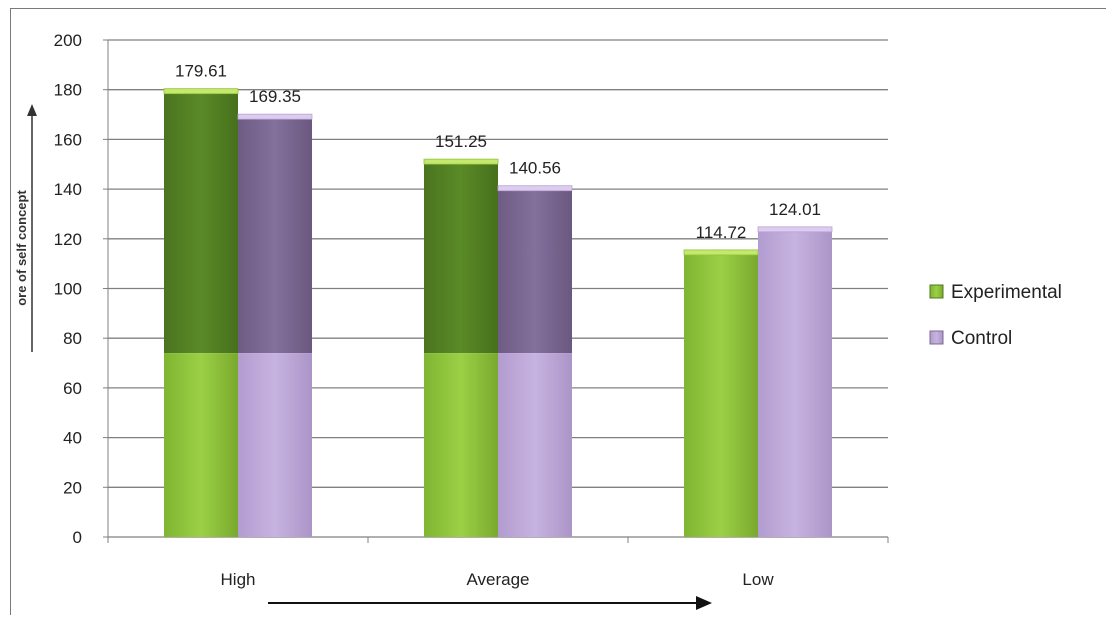  What do you see at coordinates (201, 222) in the screenshot?
I see `bar-experimental-high-upper` at bounding box center [201, 222].